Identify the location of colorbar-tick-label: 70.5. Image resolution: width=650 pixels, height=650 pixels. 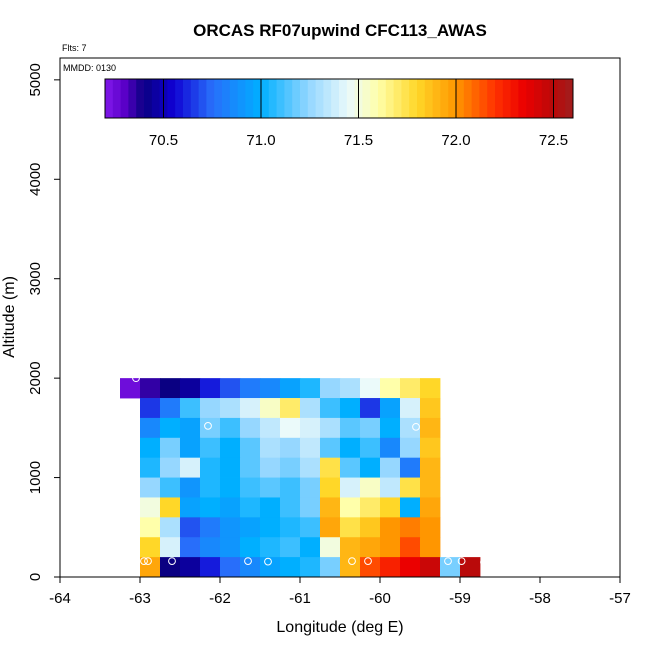
(163, 140).